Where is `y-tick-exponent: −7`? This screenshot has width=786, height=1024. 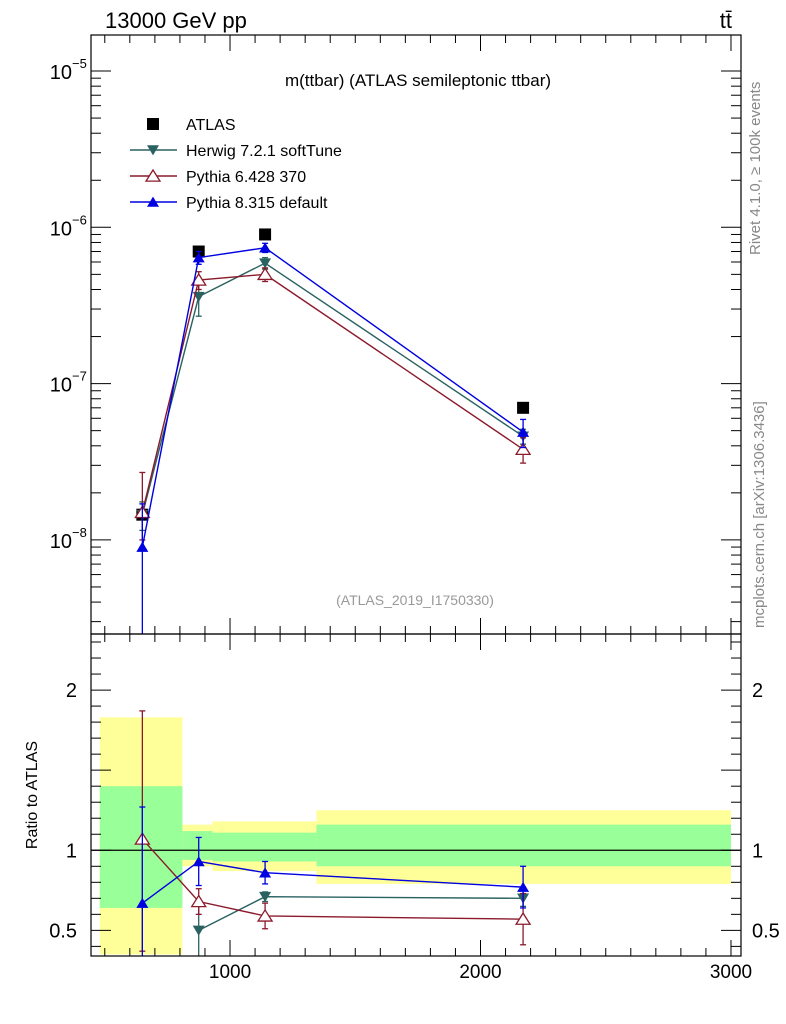 y-tick-exponent: −7 is located at coordinates (79, 376).